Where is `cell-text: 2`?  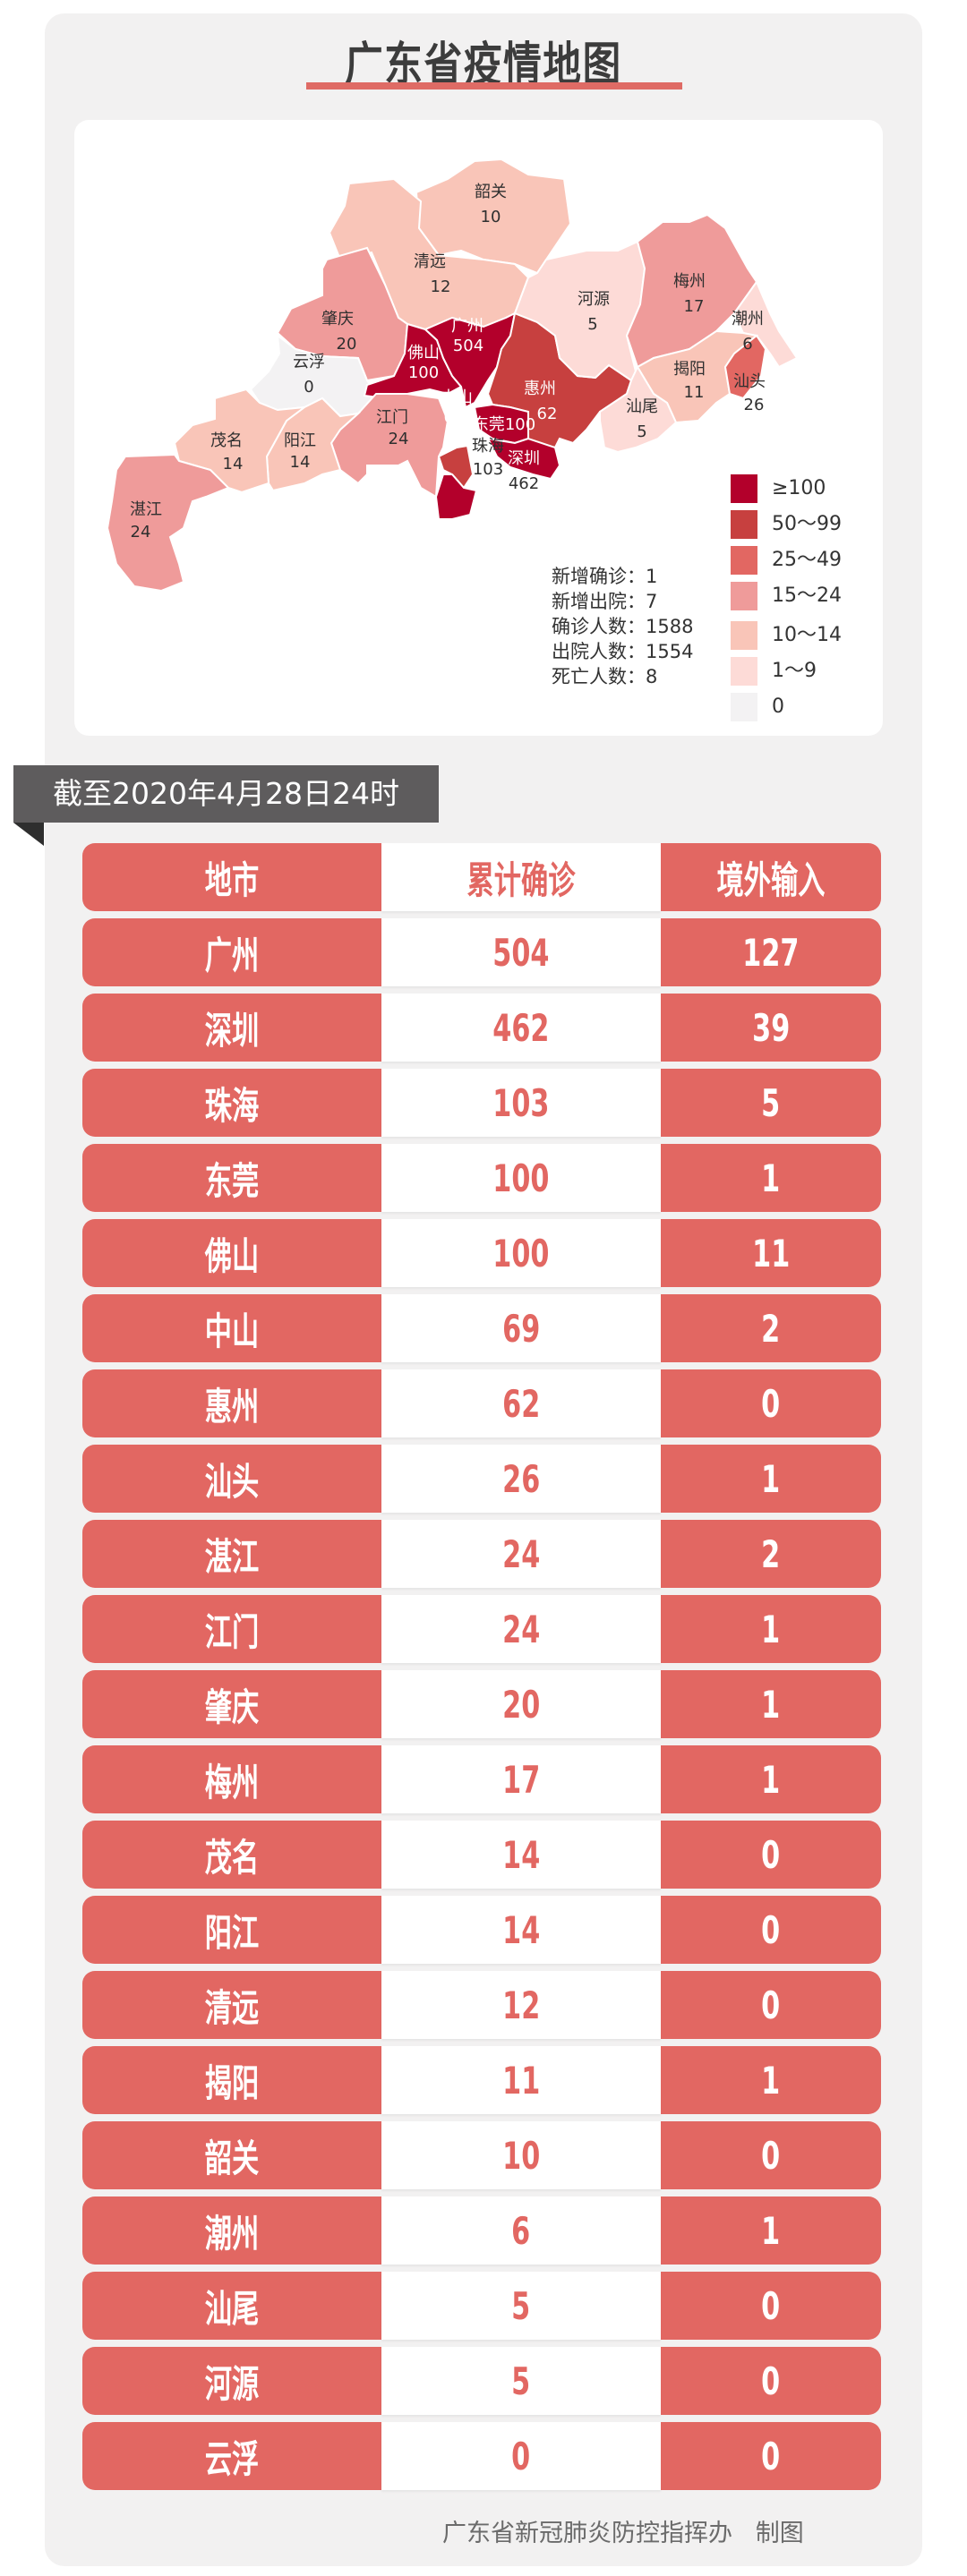 cell-text: 2 is located at coordinates (771, 1328).